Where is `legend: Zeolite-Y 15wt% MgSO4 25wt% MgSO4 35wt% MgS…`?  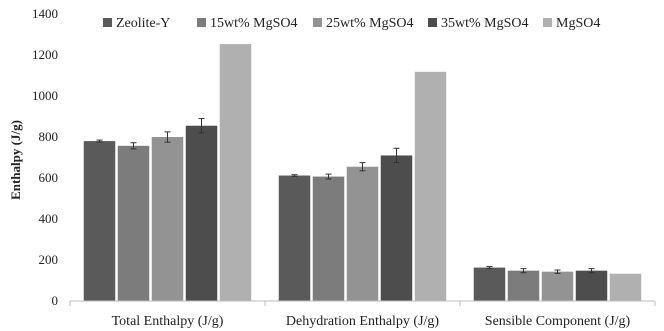 legend: Zeolite-Y 15wt% MgSO4 25wt% MgSO4 35wt% MgS… is located at coordinates (351, 23).